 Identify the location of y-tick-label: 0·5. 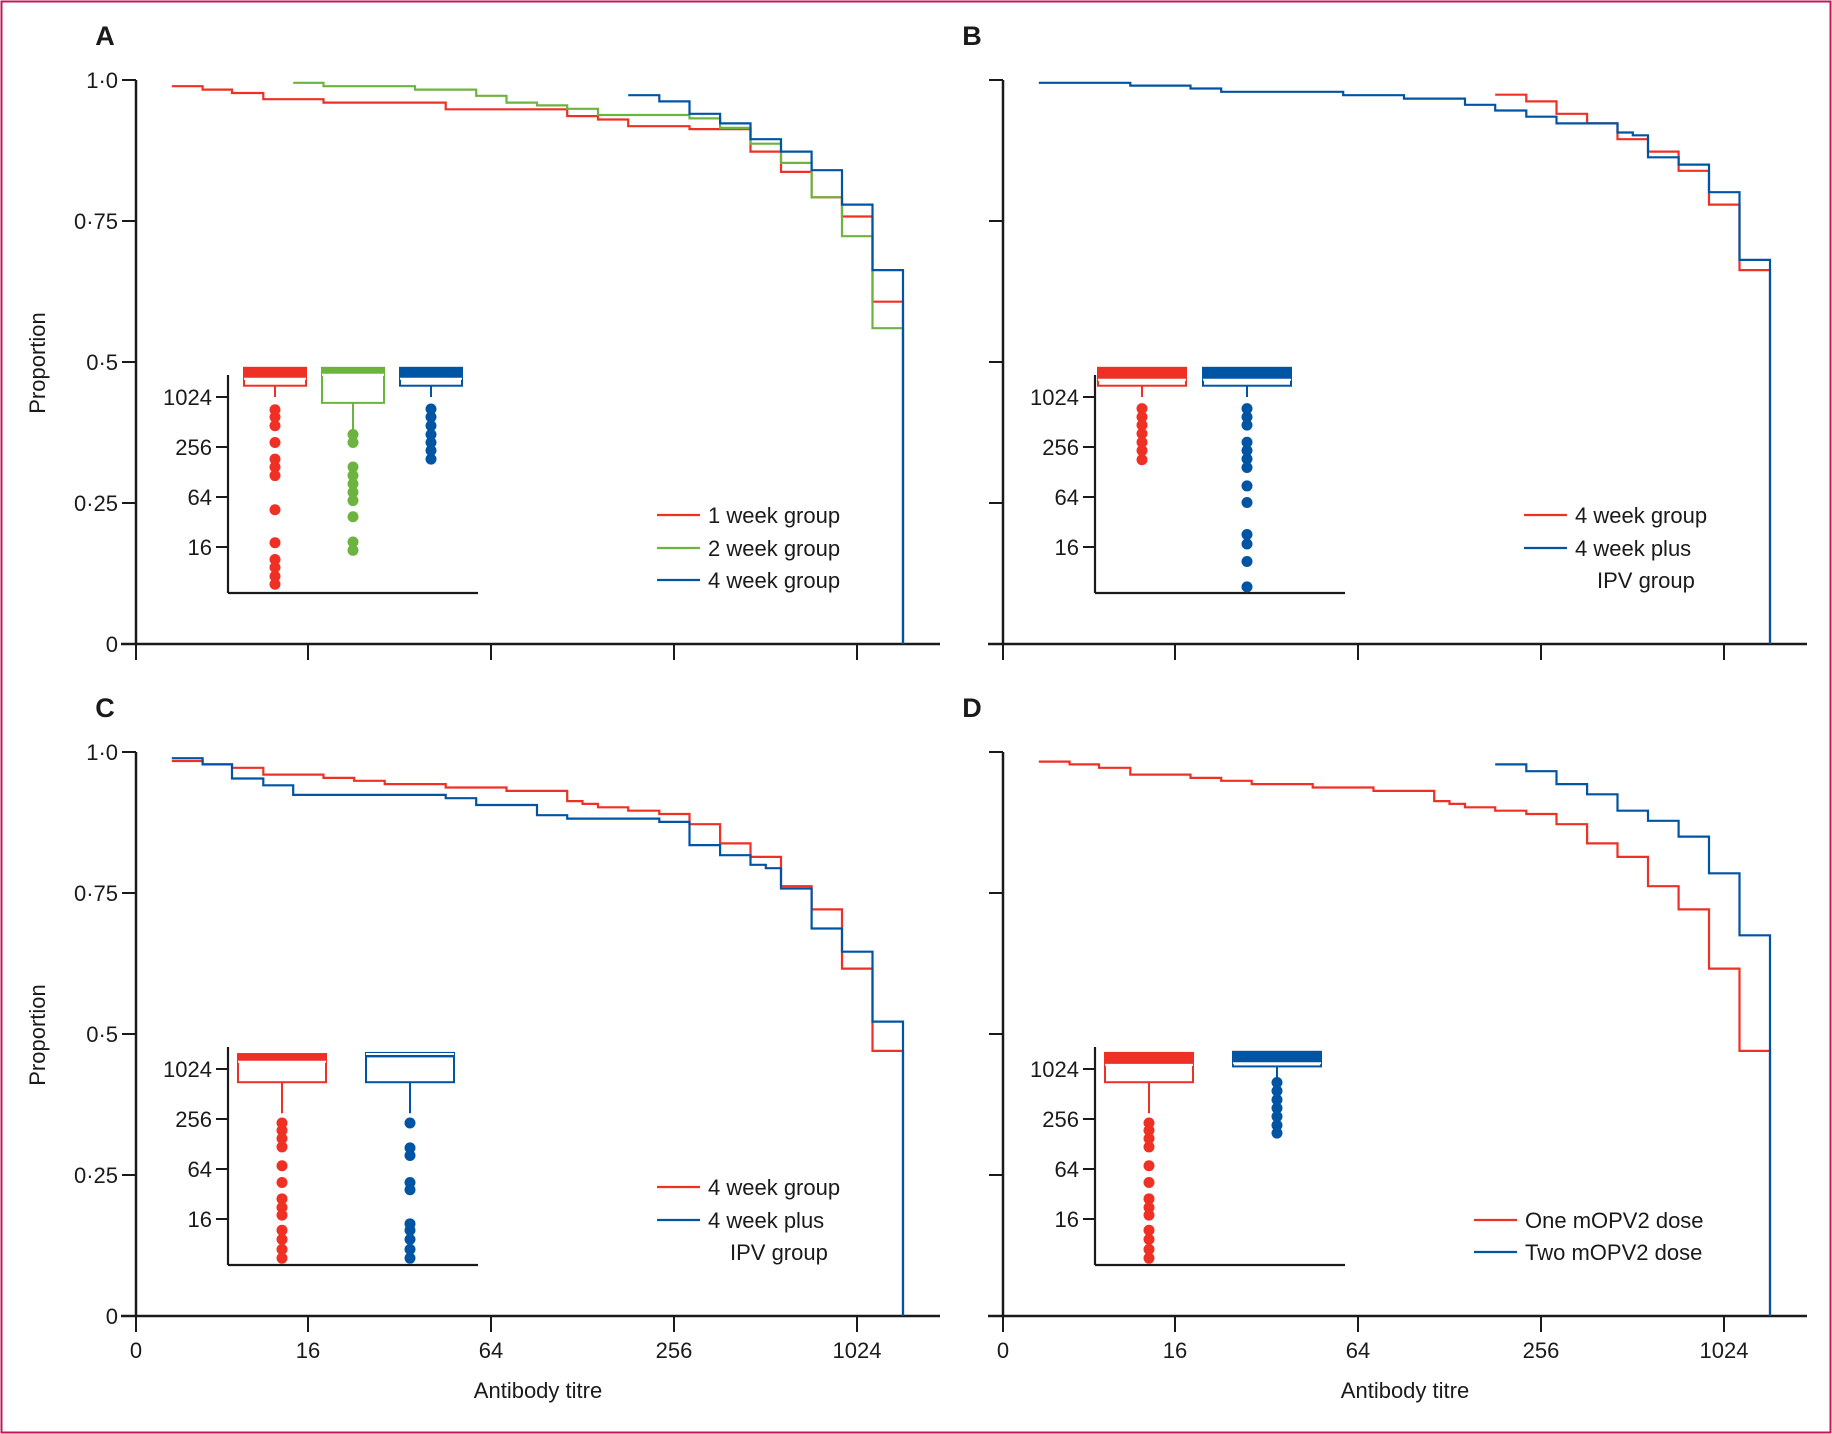
(102, 1034).